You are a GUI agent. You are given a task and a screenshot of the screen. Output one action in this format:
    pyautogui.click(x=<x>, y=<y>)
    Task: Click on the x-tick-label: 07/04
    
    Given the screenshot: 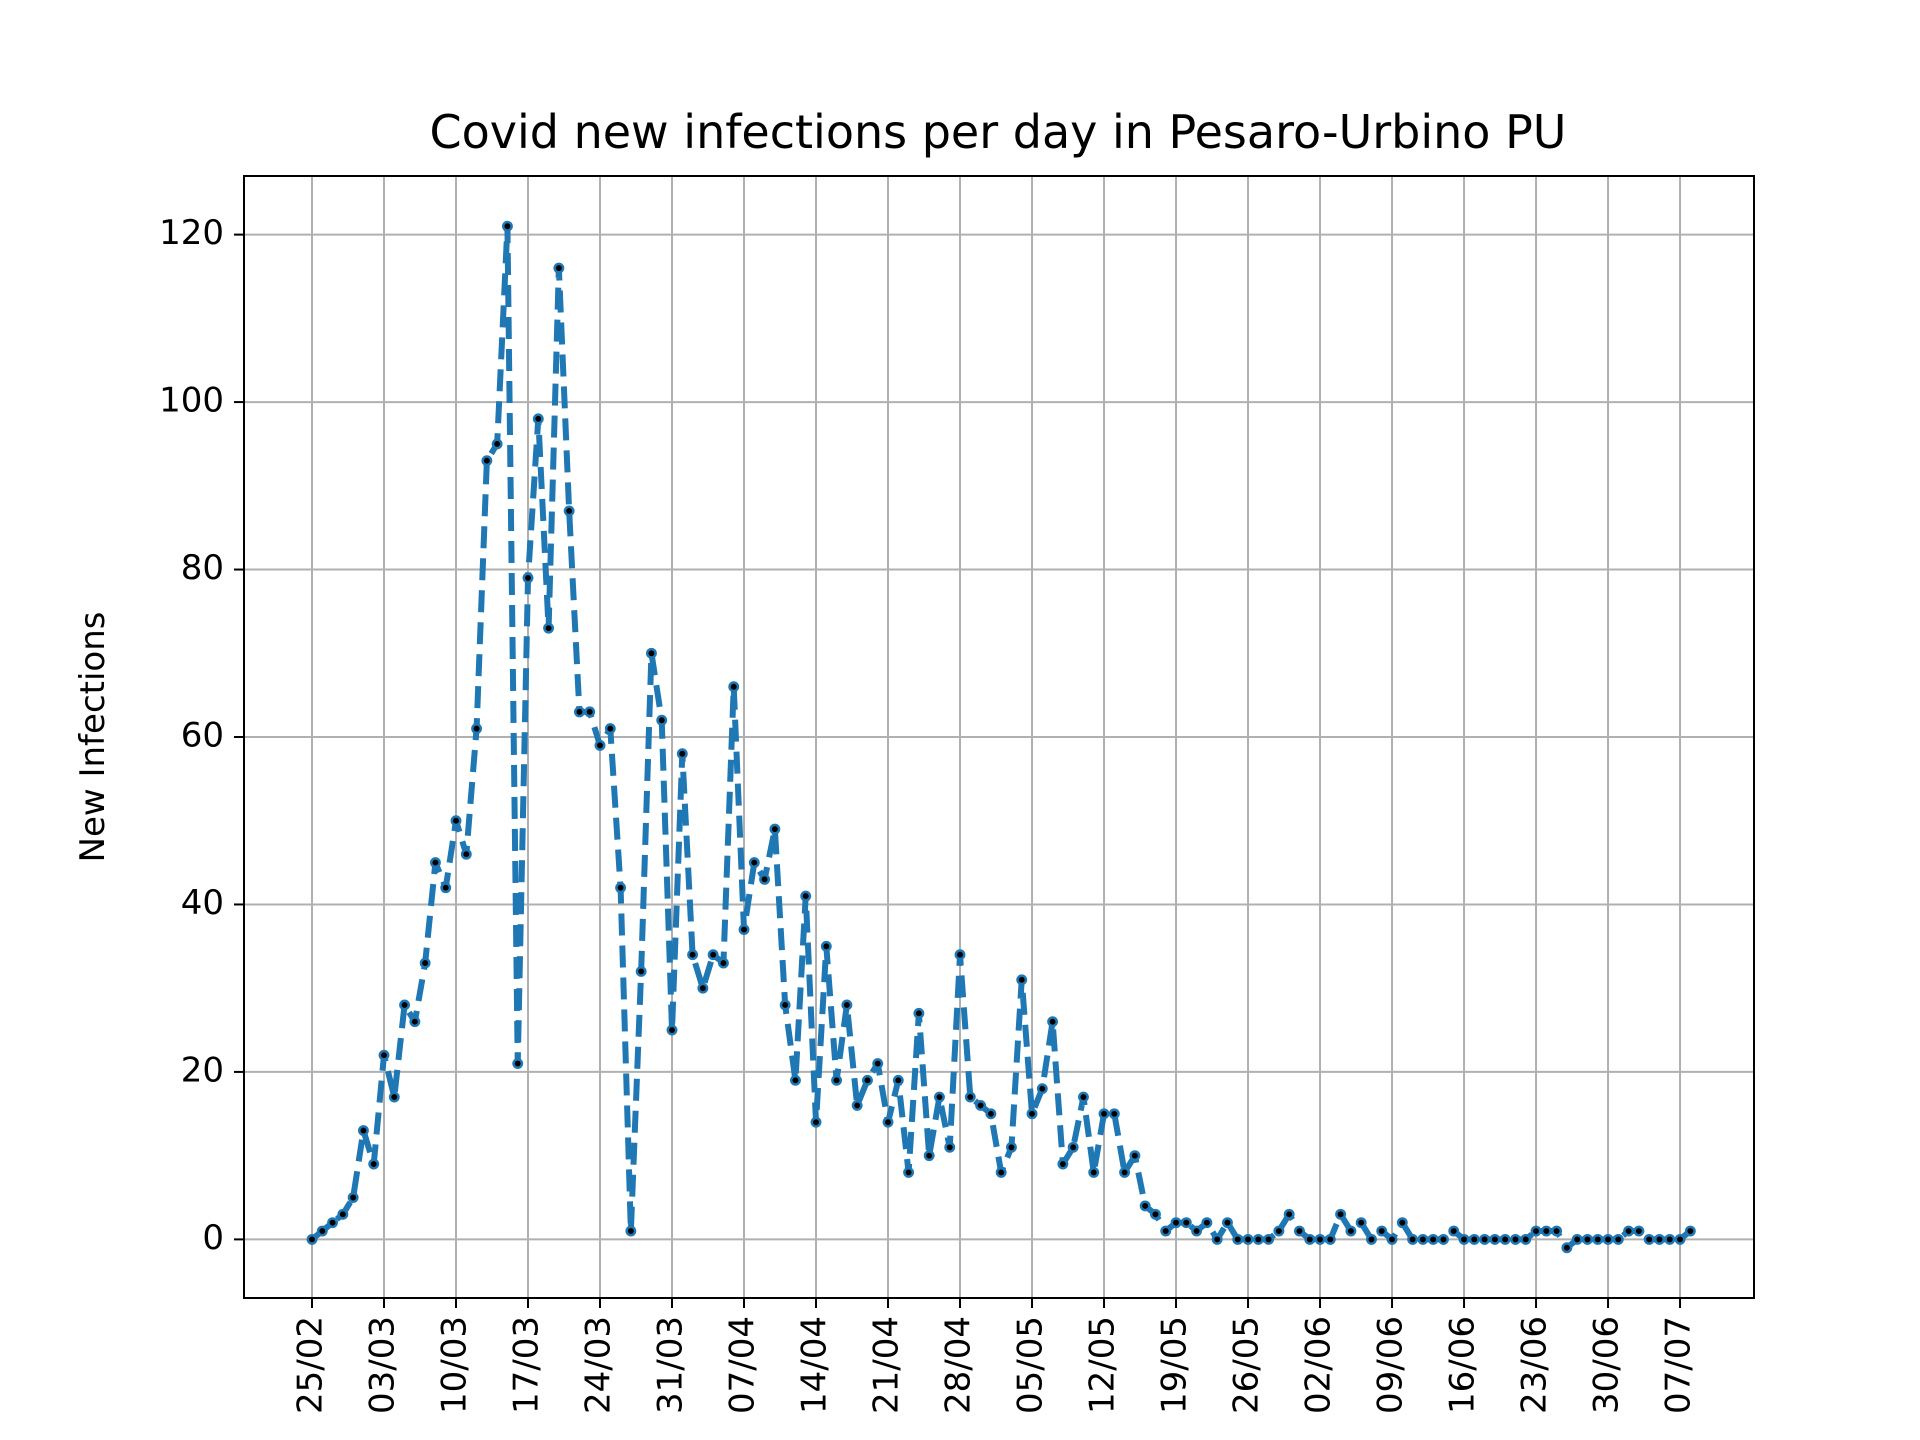 What is the action you would take?
    pyautogui.click(x=743, y=1365)
    